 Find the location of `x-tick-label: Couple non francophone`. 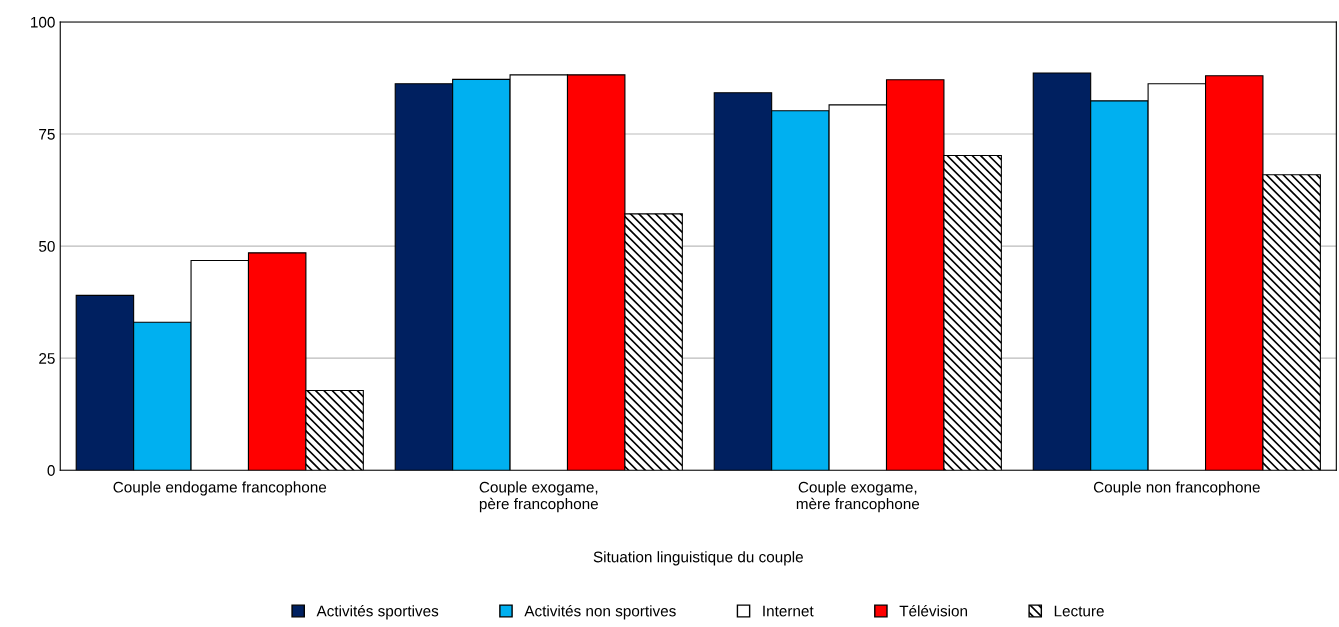

x-tick-label: Couple non francophone is located at coordinates (1176, 488).